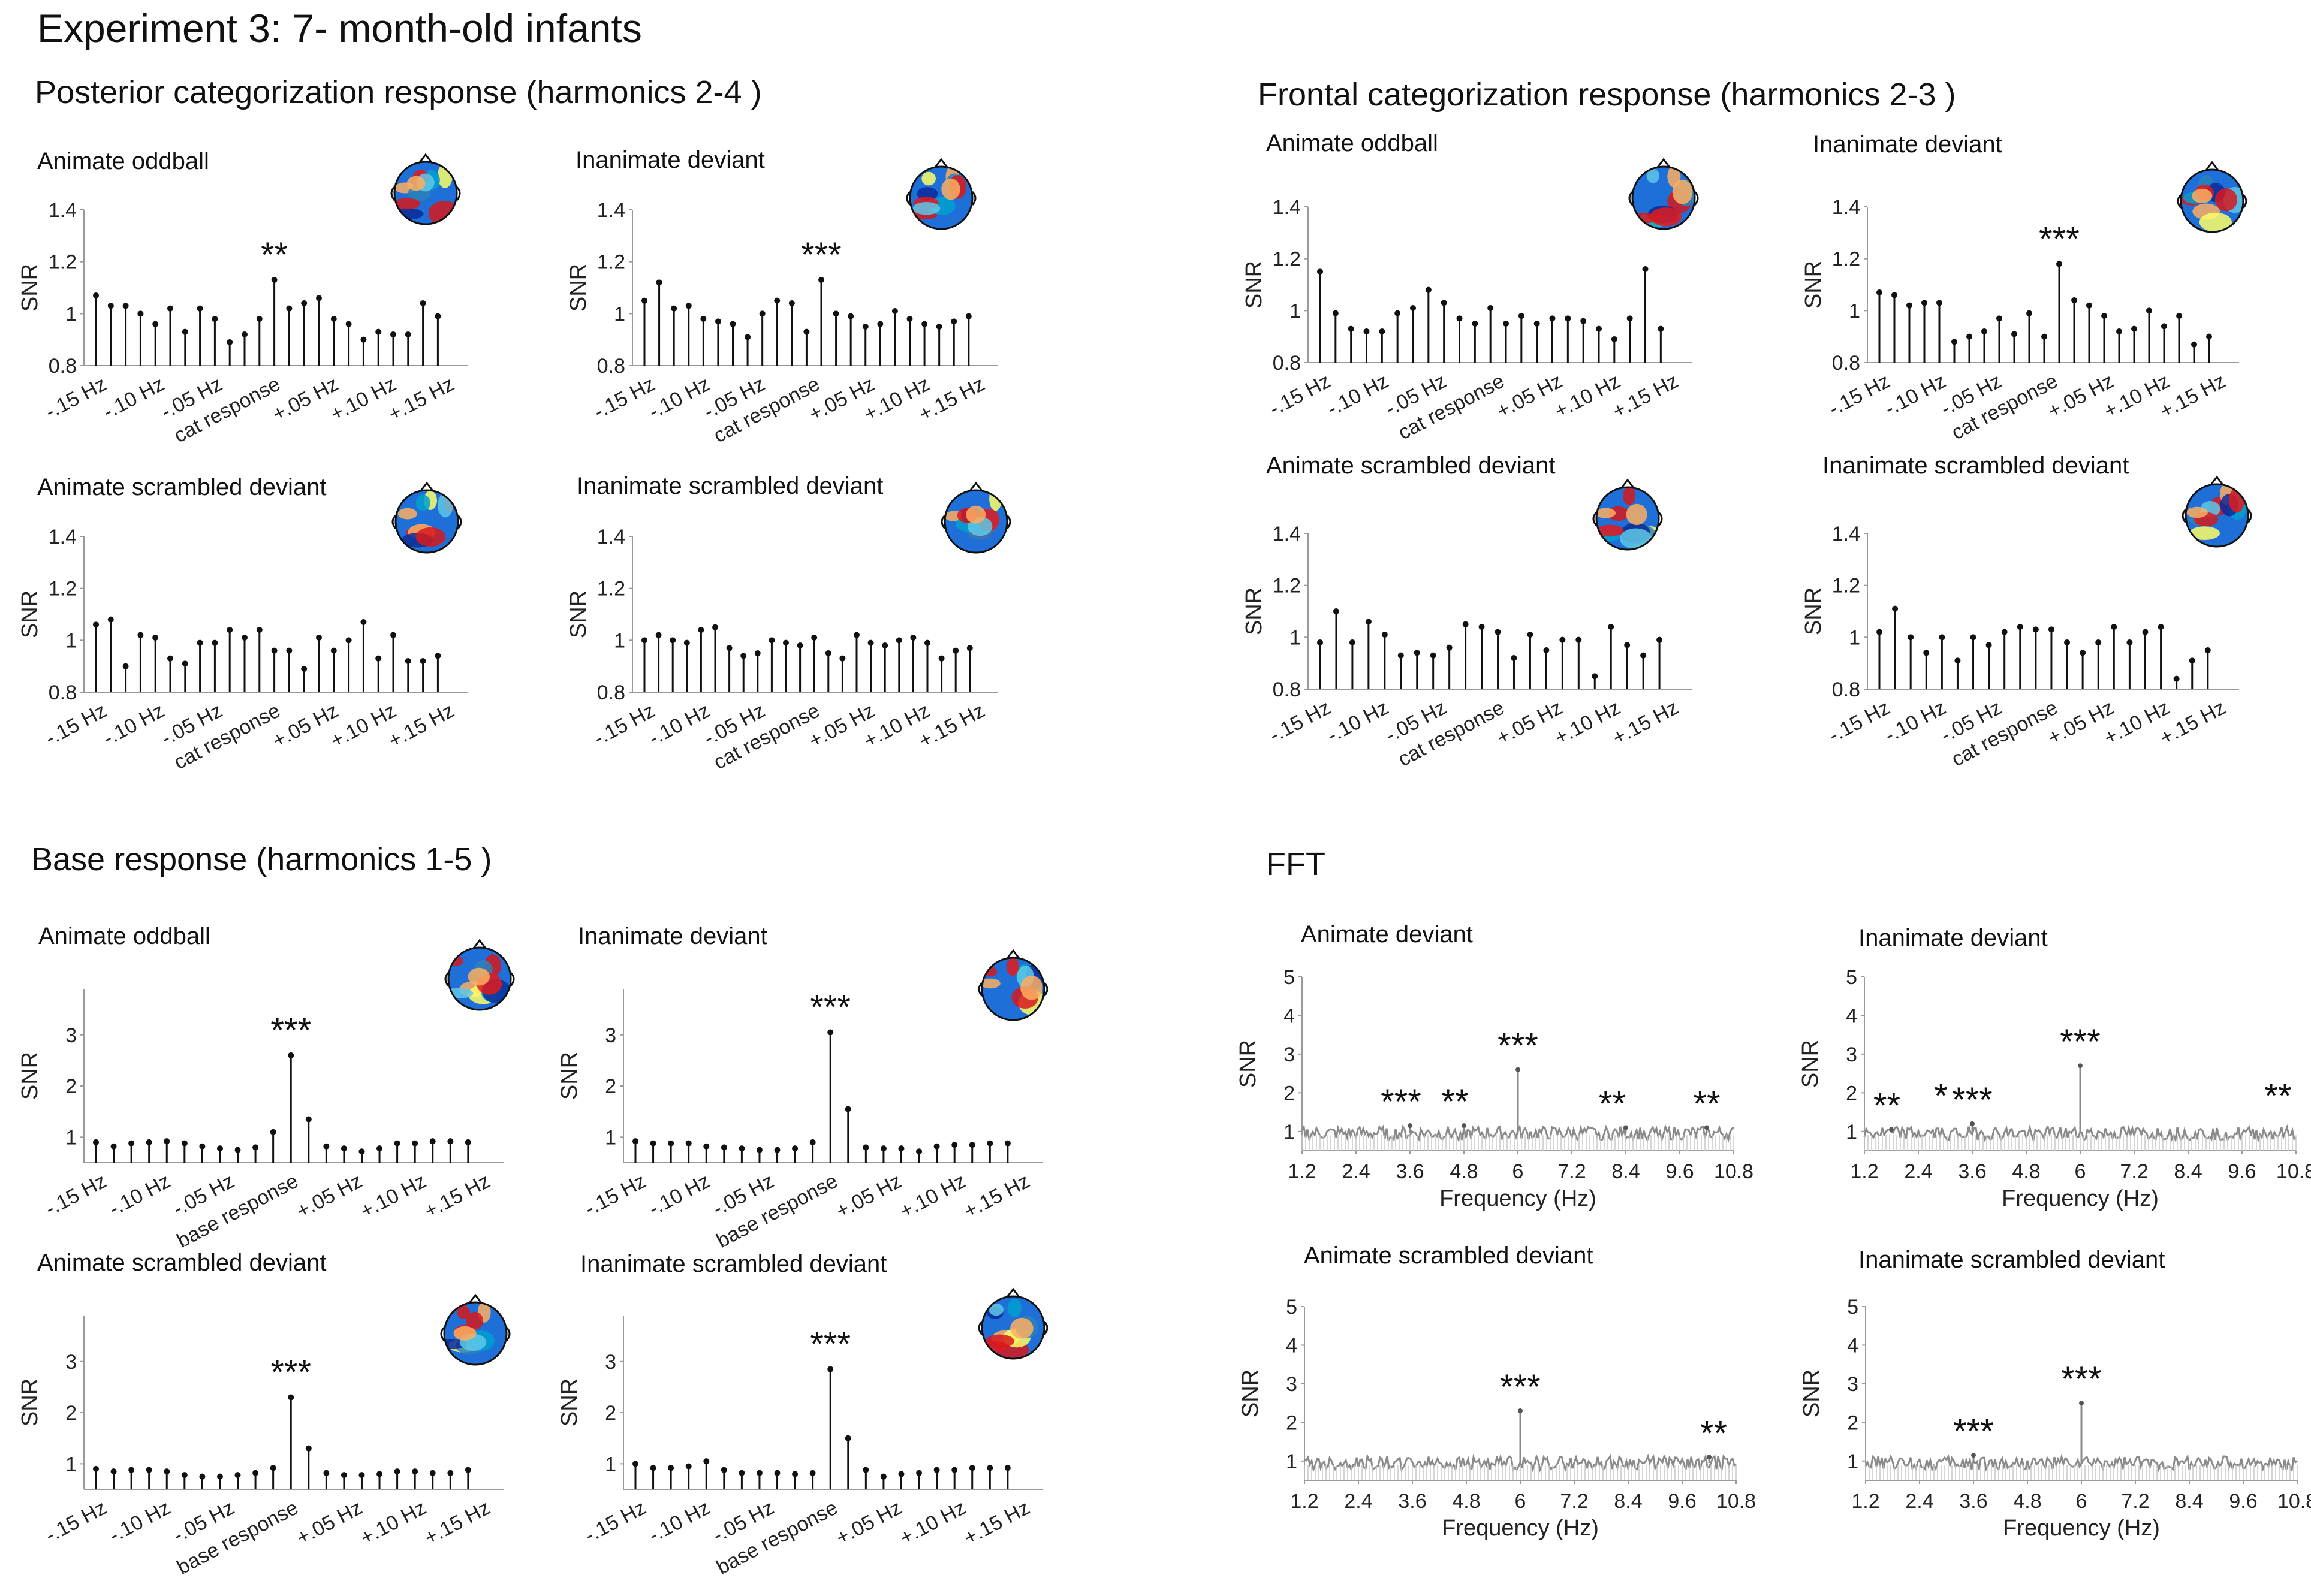 This screenshot has width=2311, height=1596. What do you see at coordinates (1706, 1103) in the screenshot?
I see `significance-stars: **` at bounding box center [1706, 1103].